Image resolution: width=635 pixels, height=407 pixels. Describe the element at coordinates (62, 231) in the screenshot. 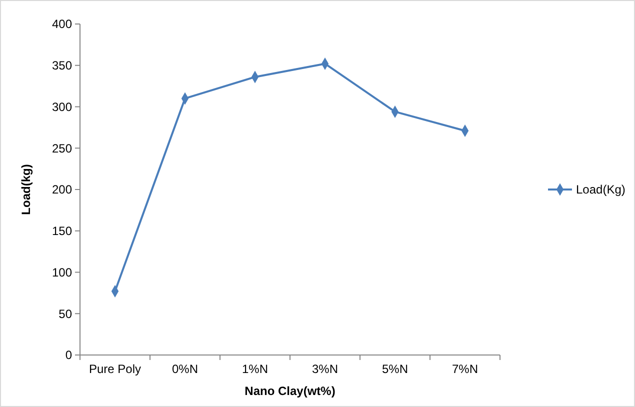

I see `y-tick-label: 150` at that location.